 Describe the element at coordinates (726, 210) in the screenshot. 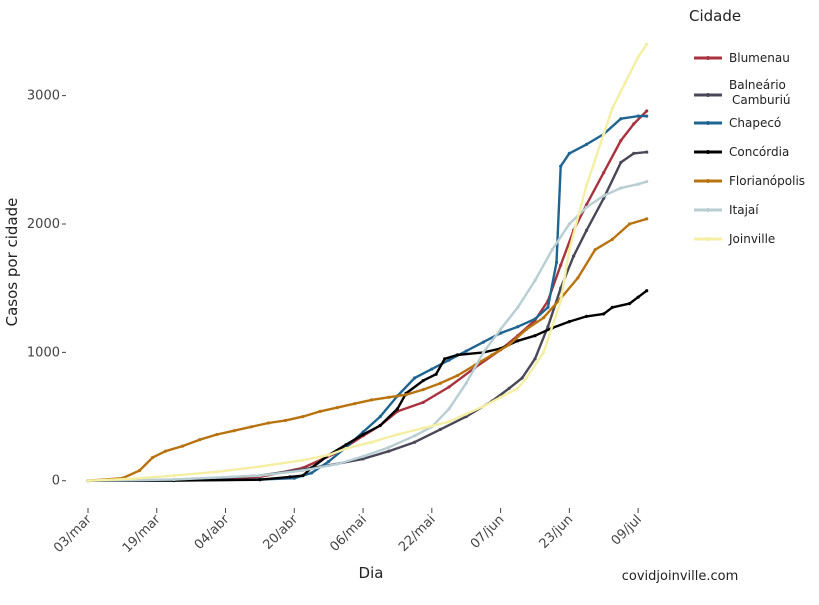

I see `legend-item-itajai: Itajaí` at that location.